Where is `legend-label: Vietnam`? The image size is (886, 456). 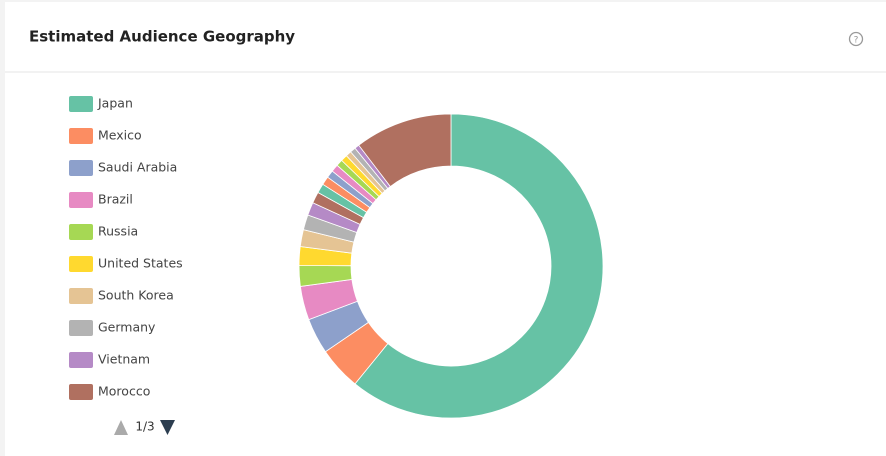
legend-label: Vietnam is located at coordinates (124, 359).